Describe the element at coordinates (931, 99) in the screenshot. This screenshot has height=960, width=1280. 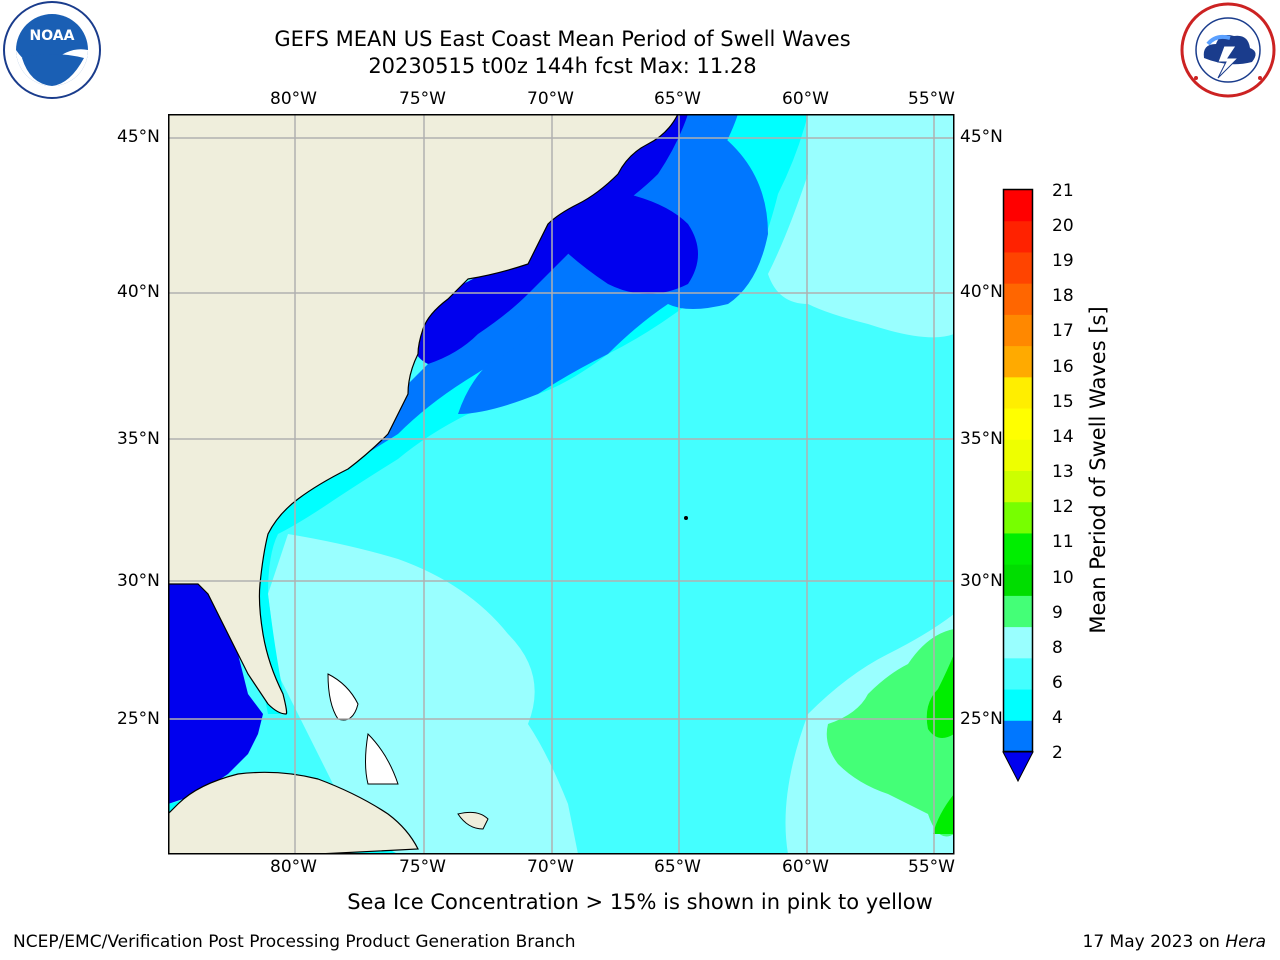
I see `lon-tick-top-55w: 55°W` at that location.